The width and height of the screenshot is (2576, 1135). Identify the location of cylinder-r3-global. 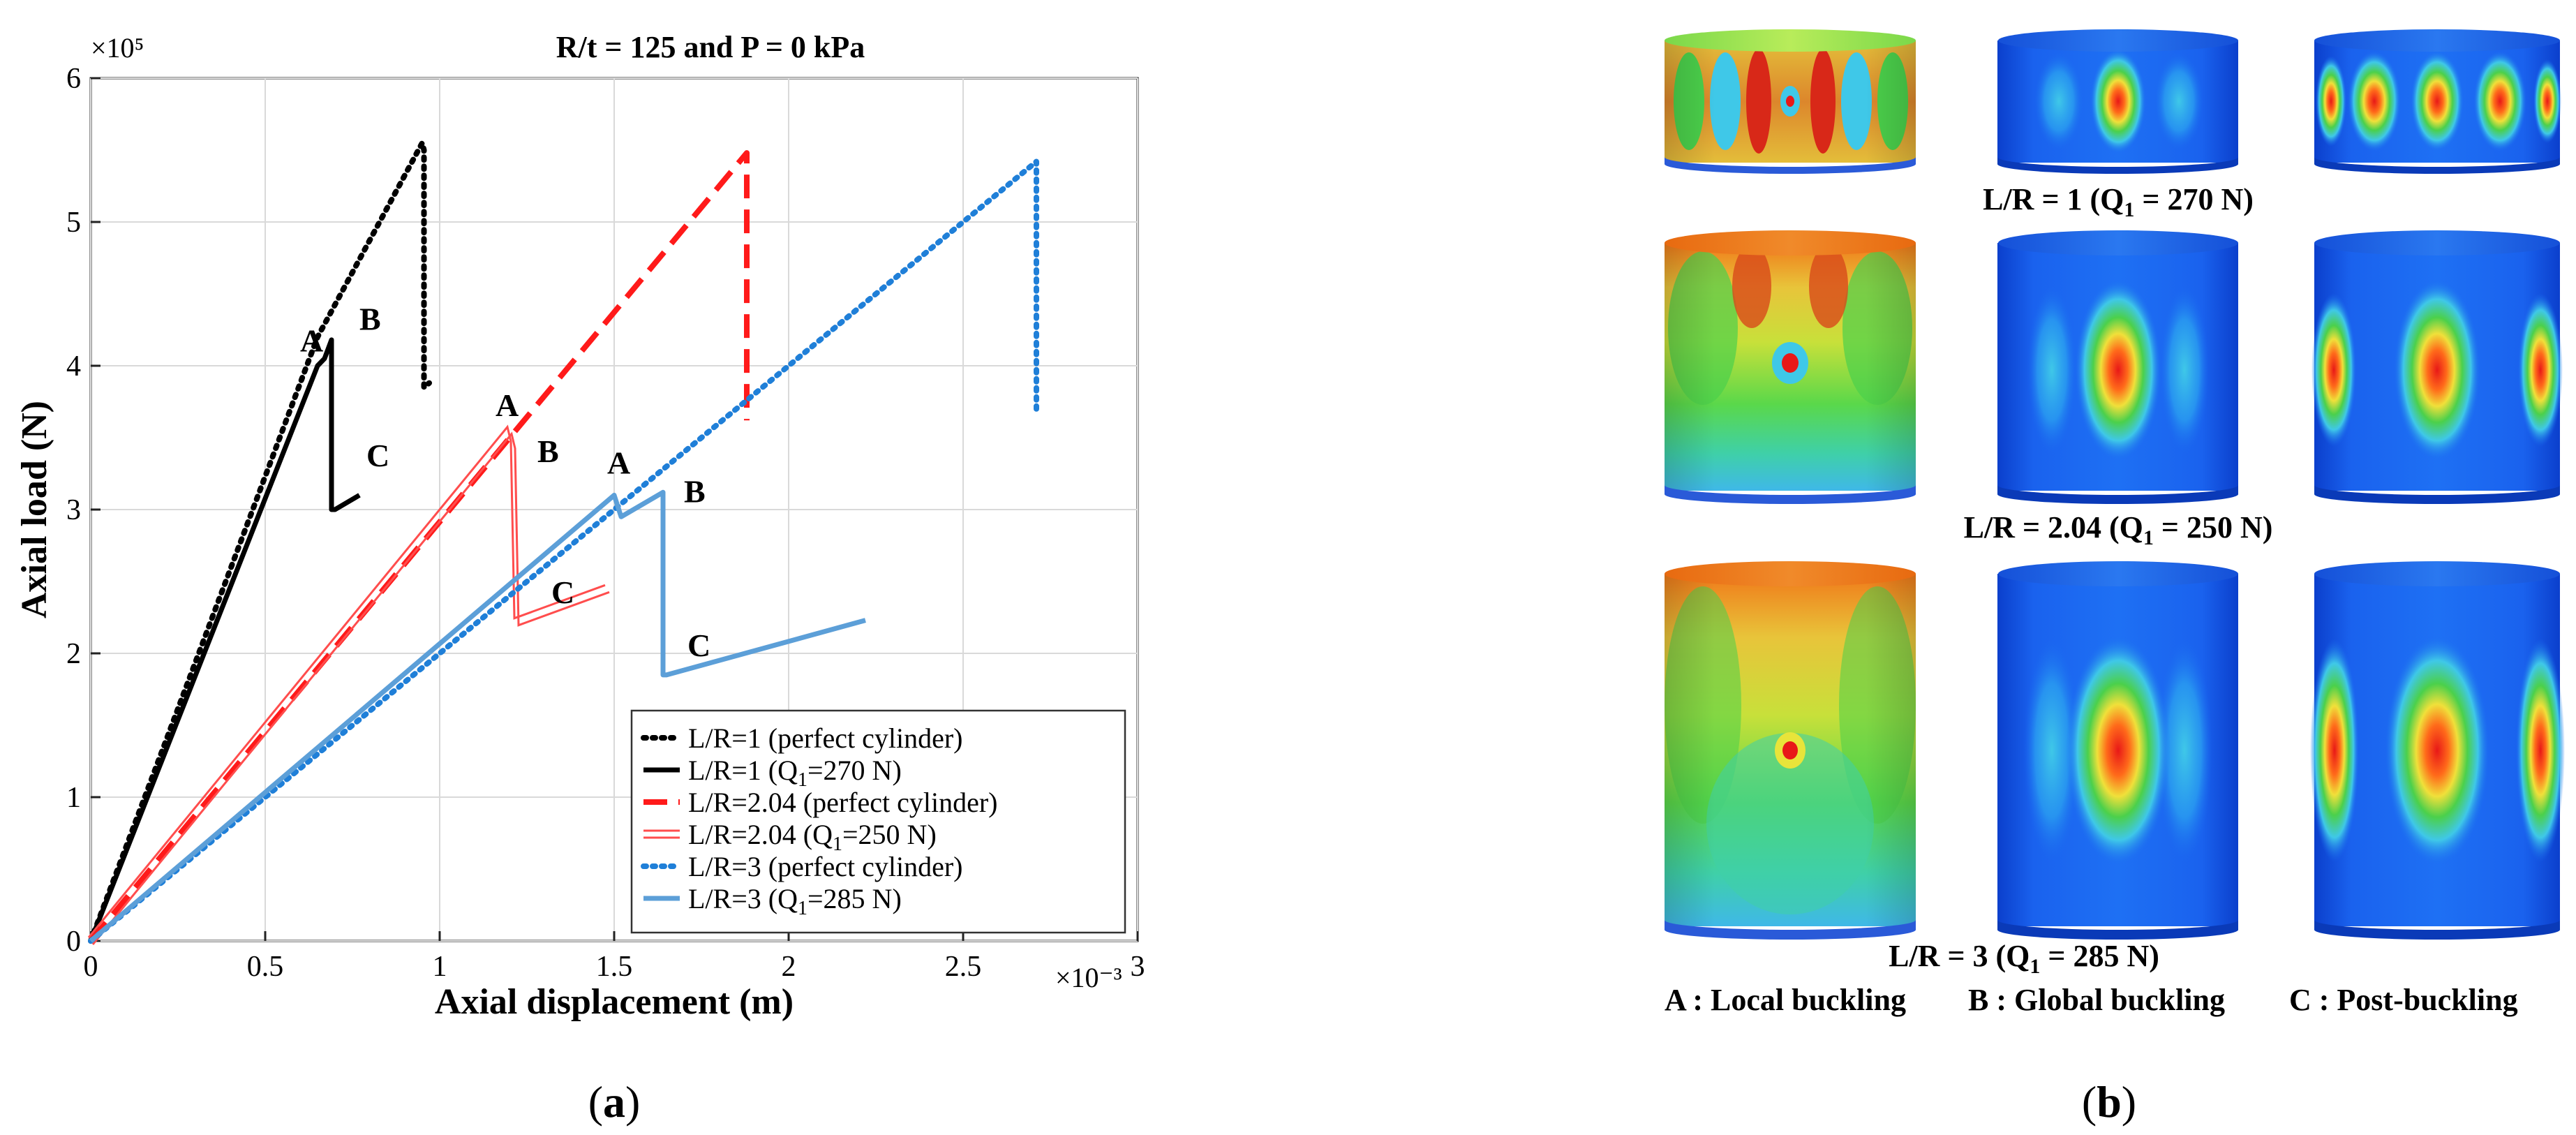
(2117, 750).